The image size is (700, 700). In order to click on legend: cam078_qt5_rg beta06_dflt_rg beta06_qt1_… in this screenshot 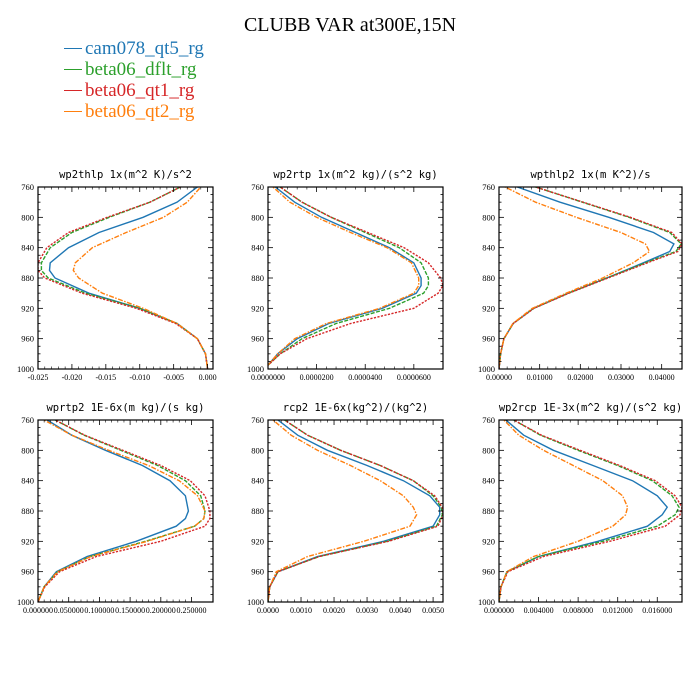, I will do `click(134, 80)`.